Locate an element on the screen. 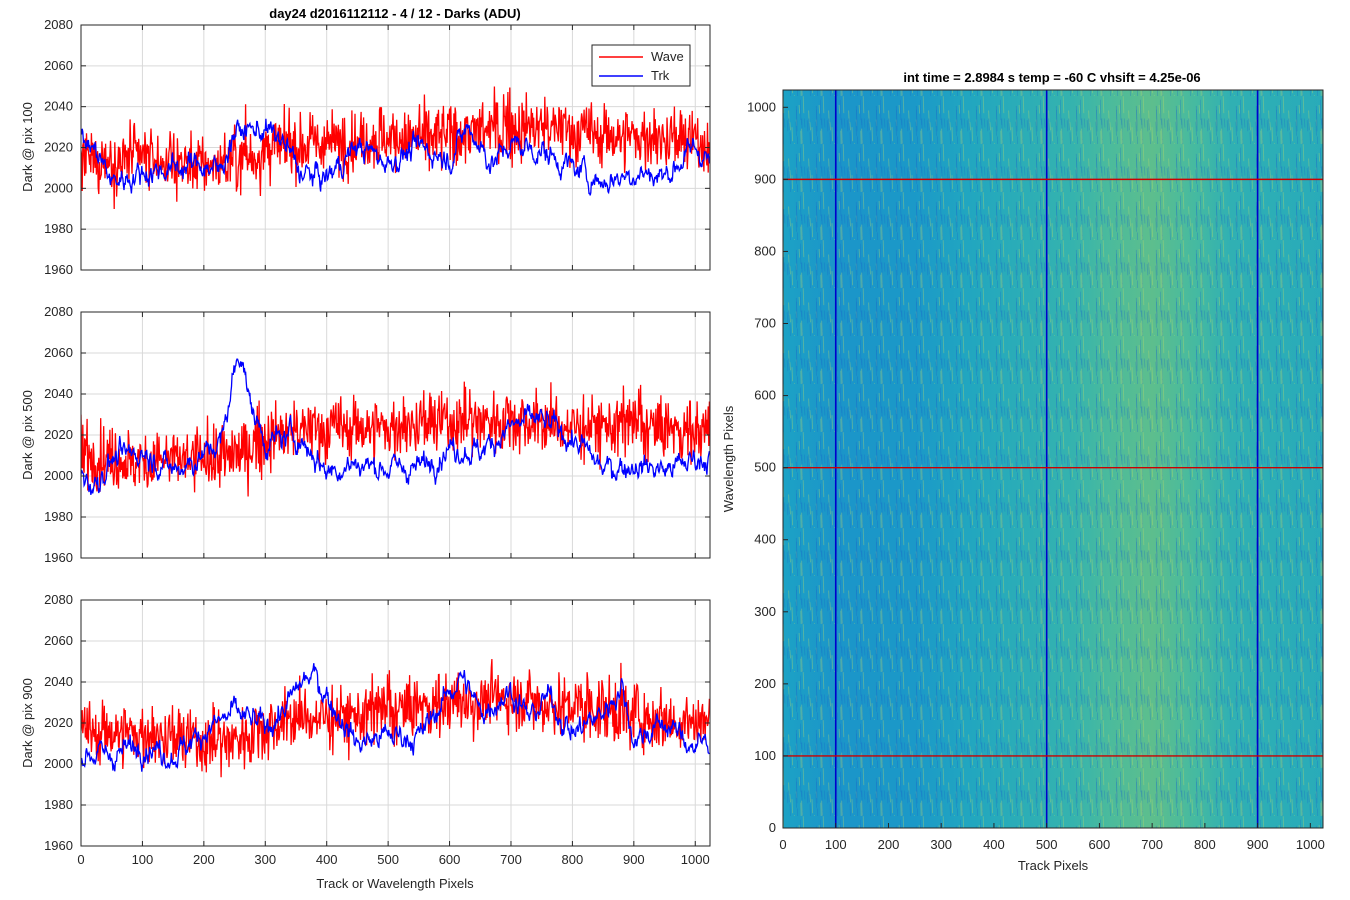 This screenshot has width=1350, height=900. panel-1-ylabel: Dark @ pix 100 is located at coordinates (27, 147).